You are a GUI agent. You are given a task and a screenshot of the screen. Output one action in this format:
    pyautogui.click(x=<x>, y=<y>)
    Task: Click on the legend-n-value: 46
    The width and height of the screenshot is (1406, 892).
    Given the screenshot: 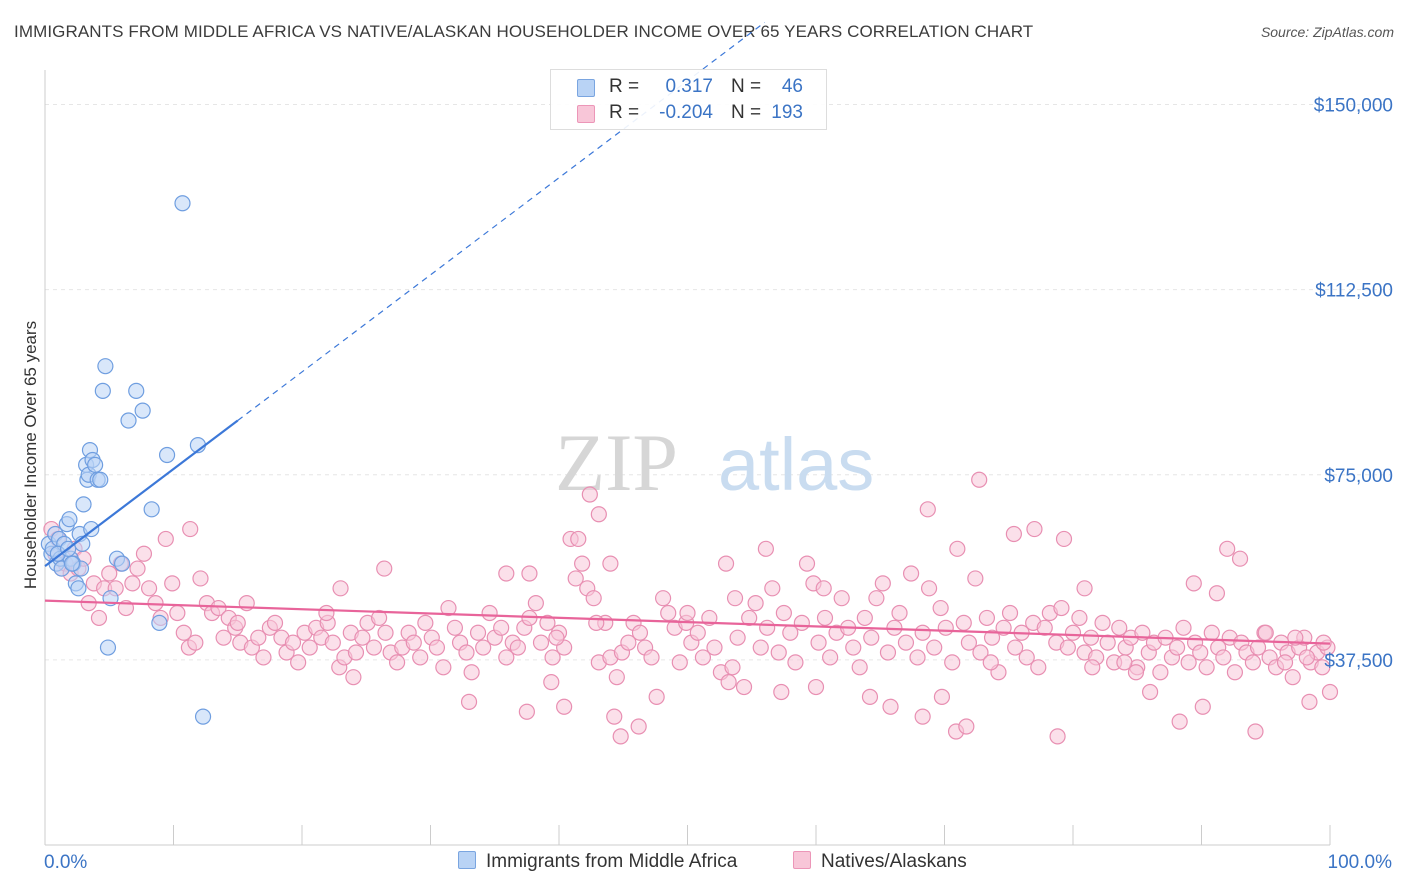 What is the action you would take?
    pyautogui.click(x=792, y=86)
    